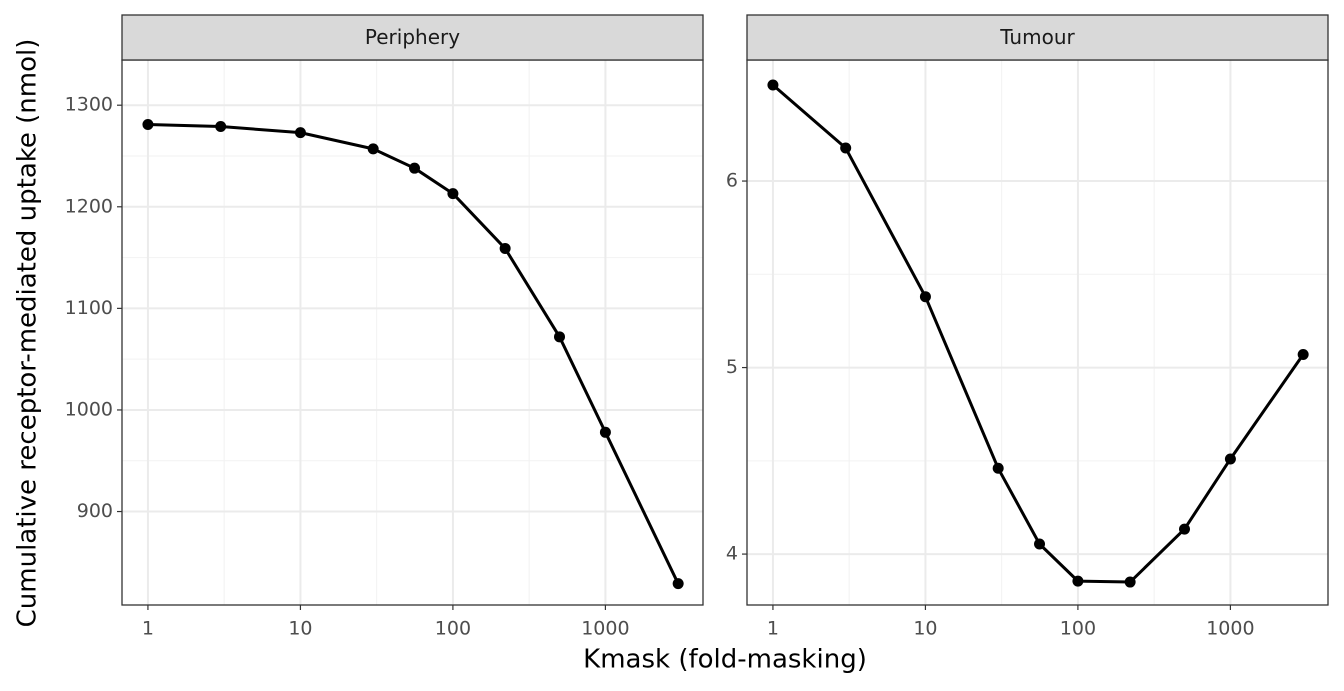 The width and height of the screenshot is (1344, 691). What do you see at coordinates (732, 554) in the screenshot?
I see `y-tick-label: 4` at bounding box center [732, 554].